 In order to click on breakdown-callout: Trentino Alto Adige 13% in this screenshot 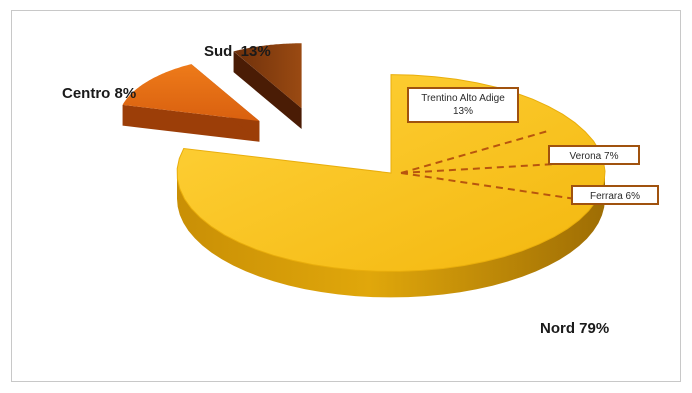, I will do `click(463, 105)`.